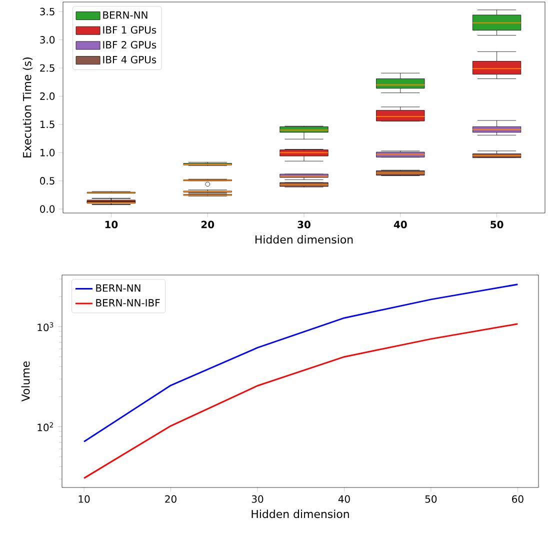 Image resolution: width=548 pixels, height=533 pixels. Describe the element at coordinates (47, 68) in the screenshot. I see `y-tick-label: 2.5` at that location.